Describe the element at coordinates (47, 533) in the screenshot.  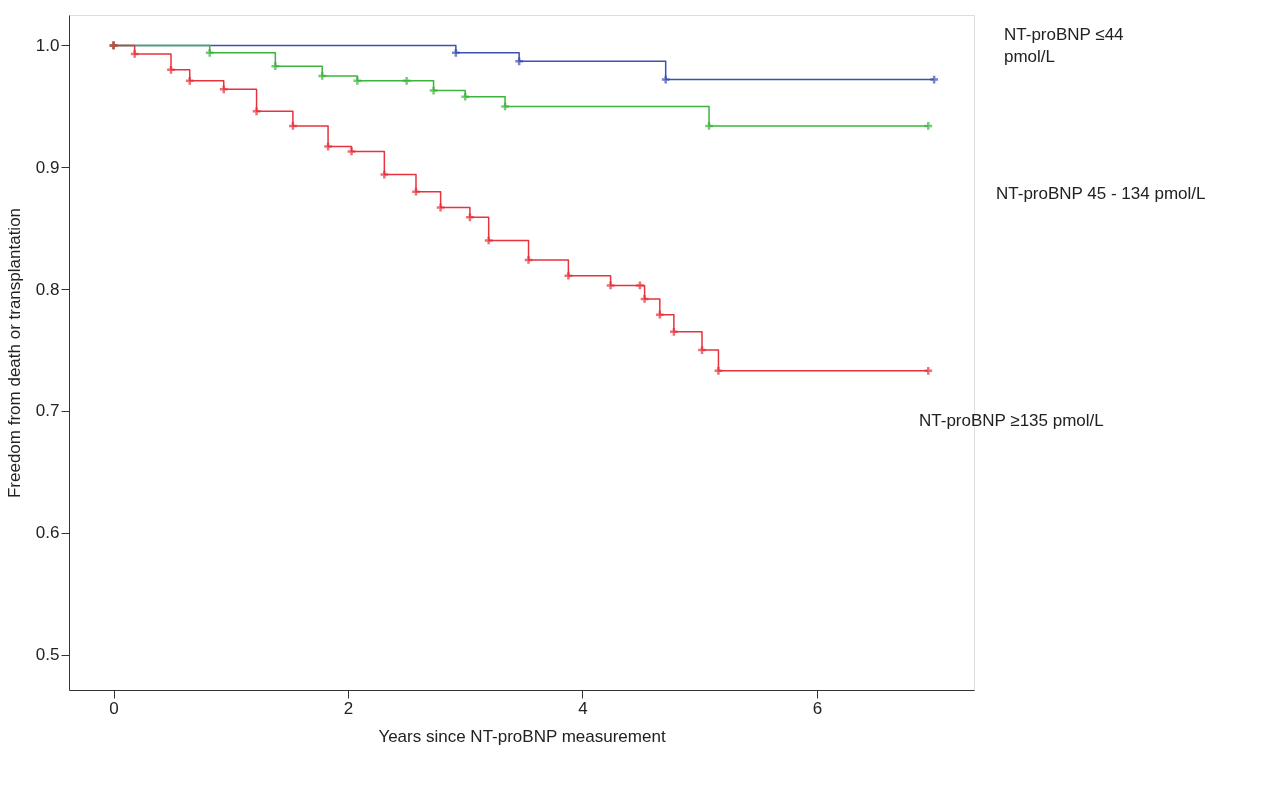
I see `y-tick-label: 0.6` at that location.